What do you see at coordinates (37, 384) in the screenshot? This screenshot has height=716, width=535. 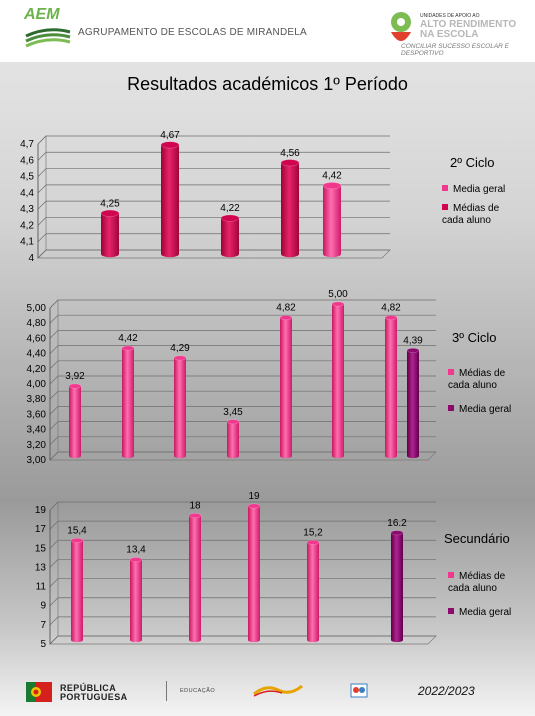 I see `y-tick-label: 4,00` at bounding box center [37, 384].